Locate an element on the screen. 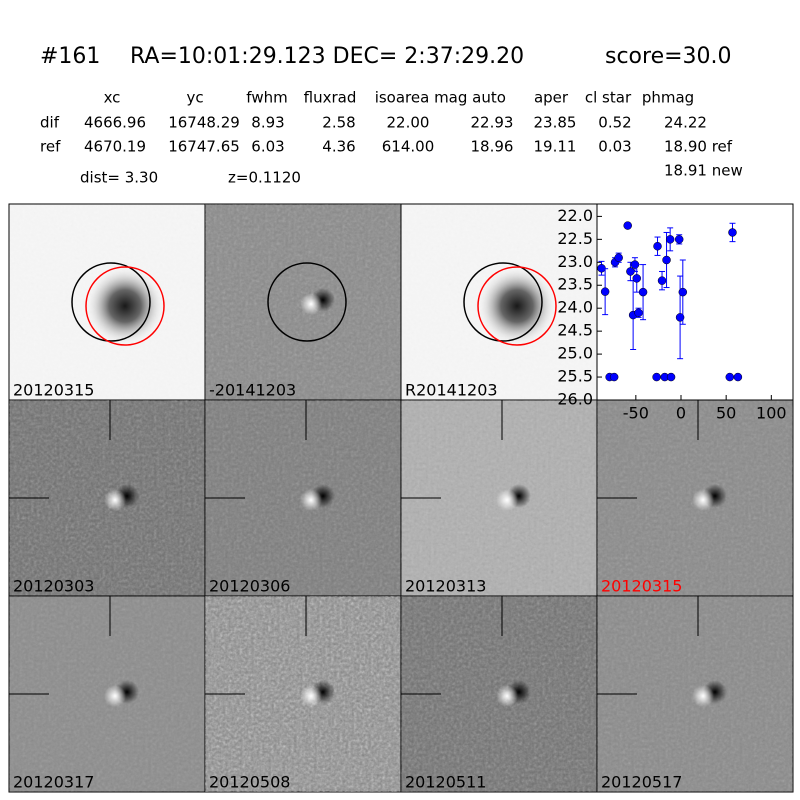 The height and width of the screenshot is (800, 800). stamp: 20120508 is located at coordinates (303, 694).